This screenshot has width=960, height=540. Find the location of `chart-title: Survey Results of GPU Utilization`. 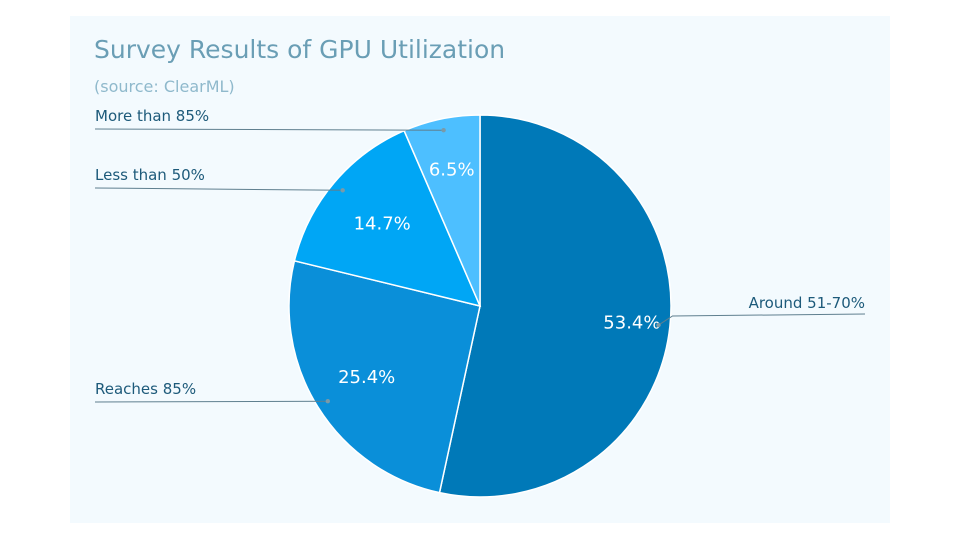

chart-title: Survey Results of GPU Utilization is located at coordinates (300, 49).